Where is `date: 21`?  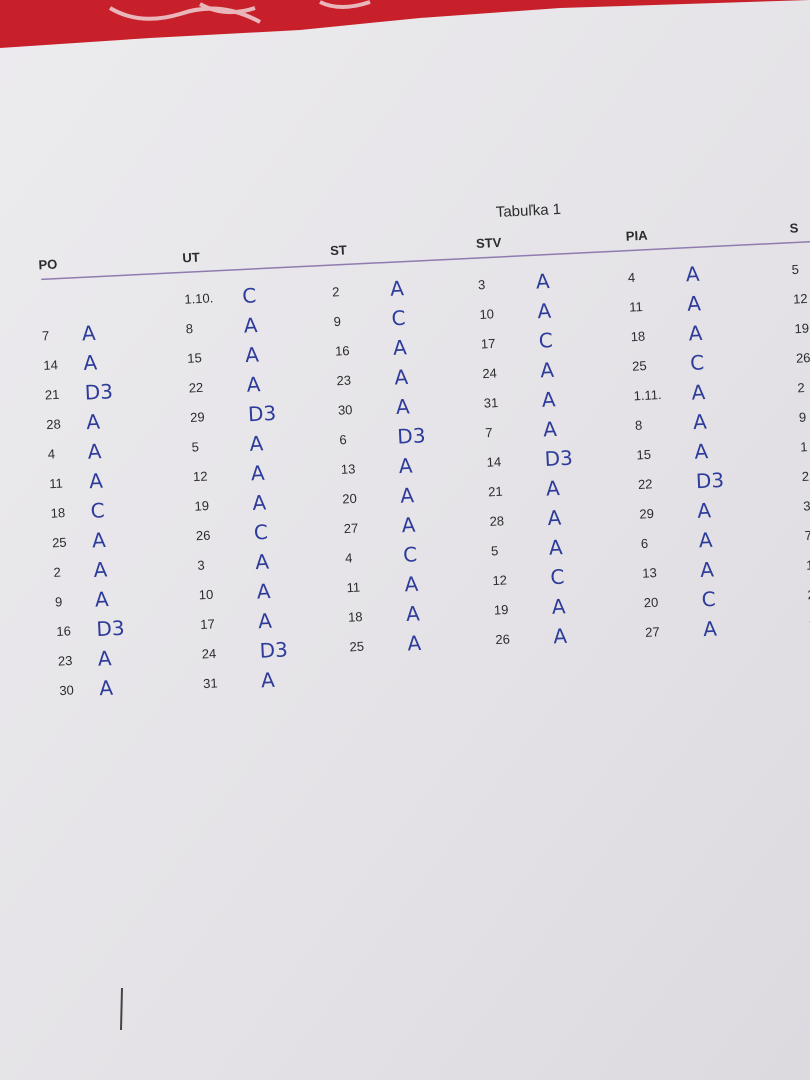
date: 21 is located at coordinates (495, 492).